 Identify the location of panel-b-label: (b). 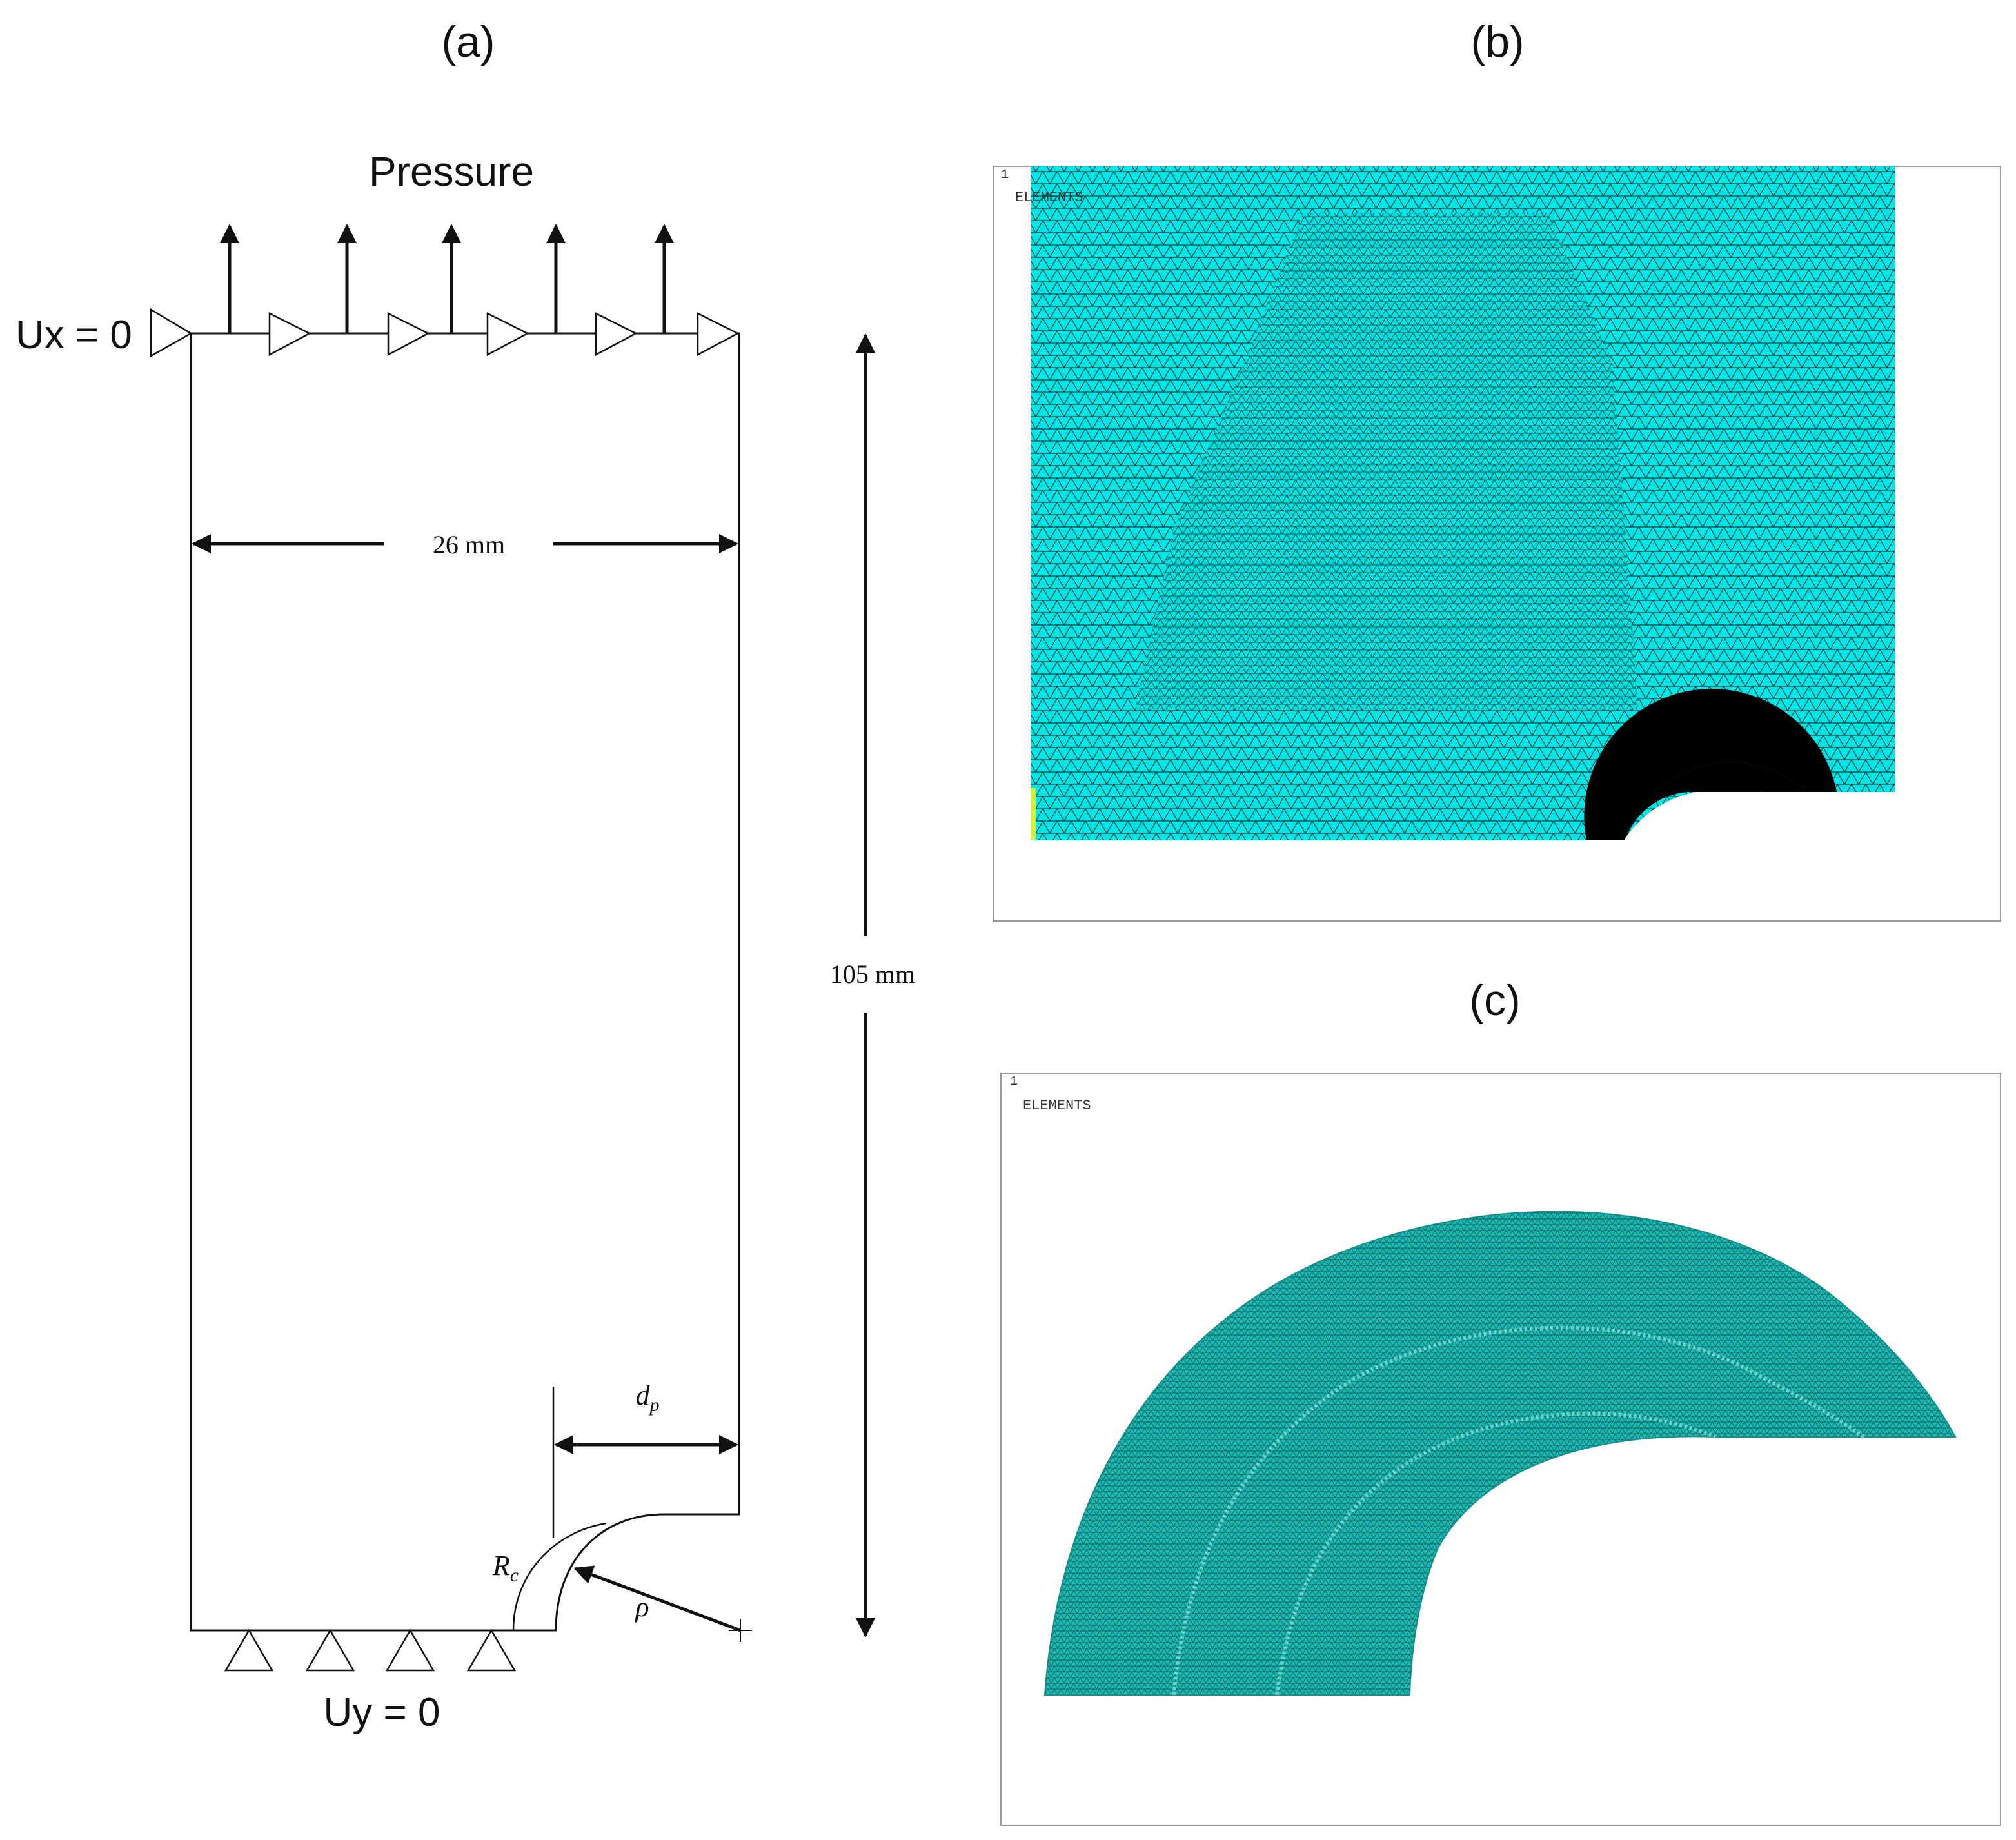
(1497, 42).